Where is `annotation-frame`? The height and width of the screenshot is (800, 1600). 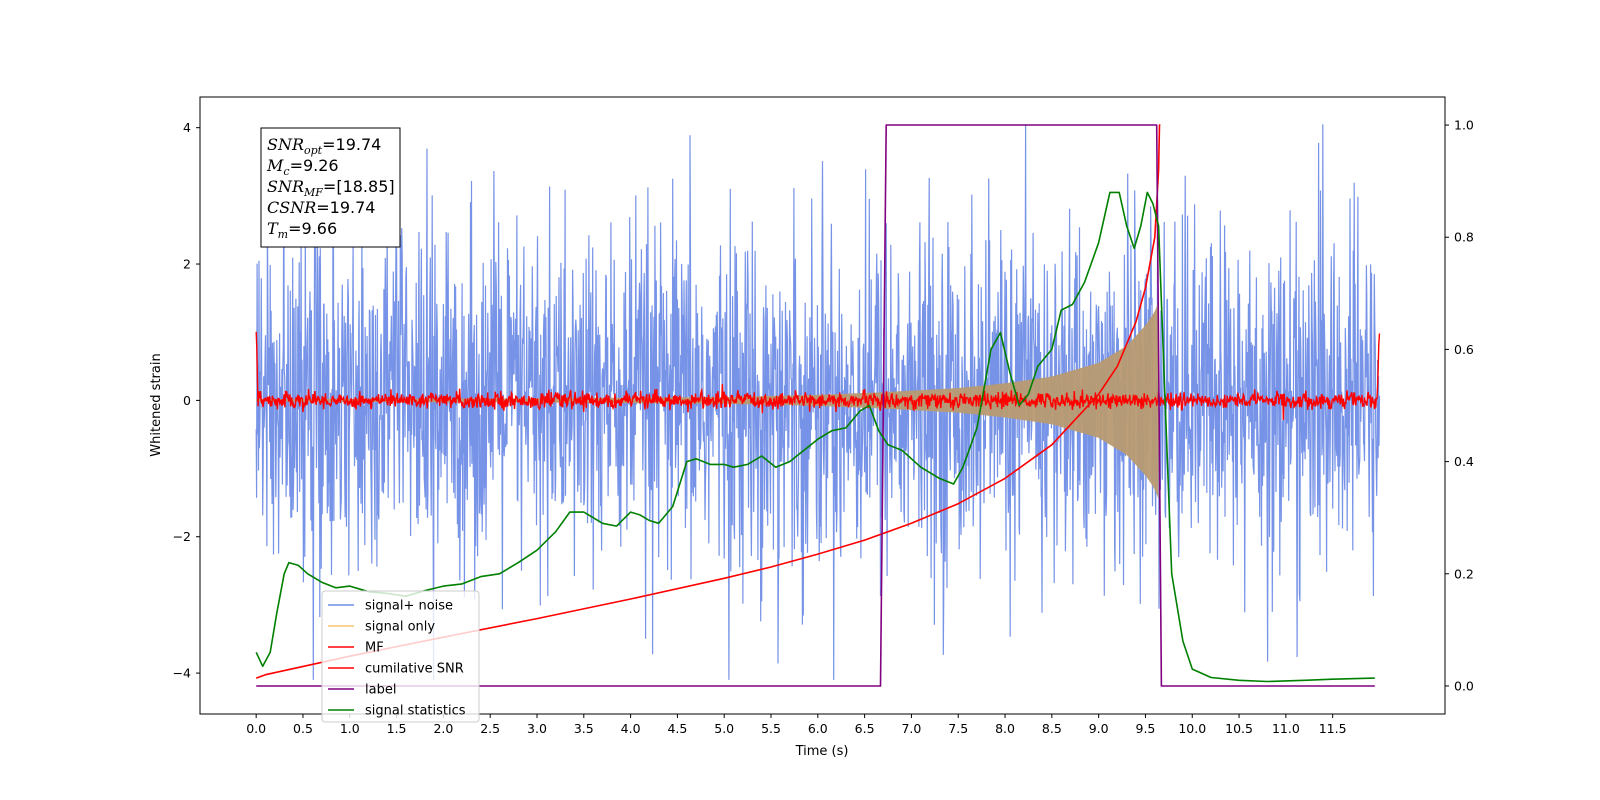 annotation-frame is located at coordinates (330, 187).